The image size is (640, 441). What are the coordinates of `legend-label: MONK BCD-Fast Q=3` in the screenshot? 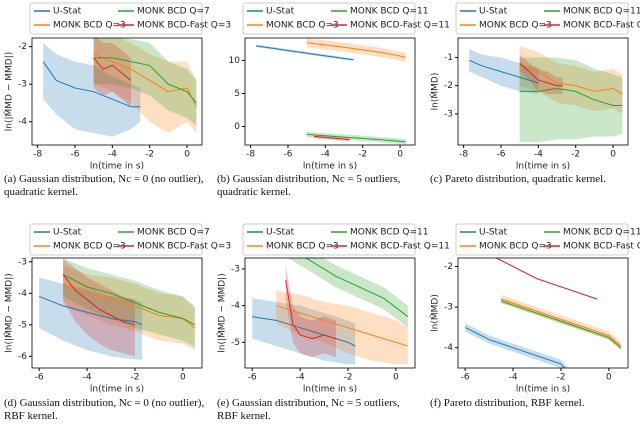 It's located at (184, 247).